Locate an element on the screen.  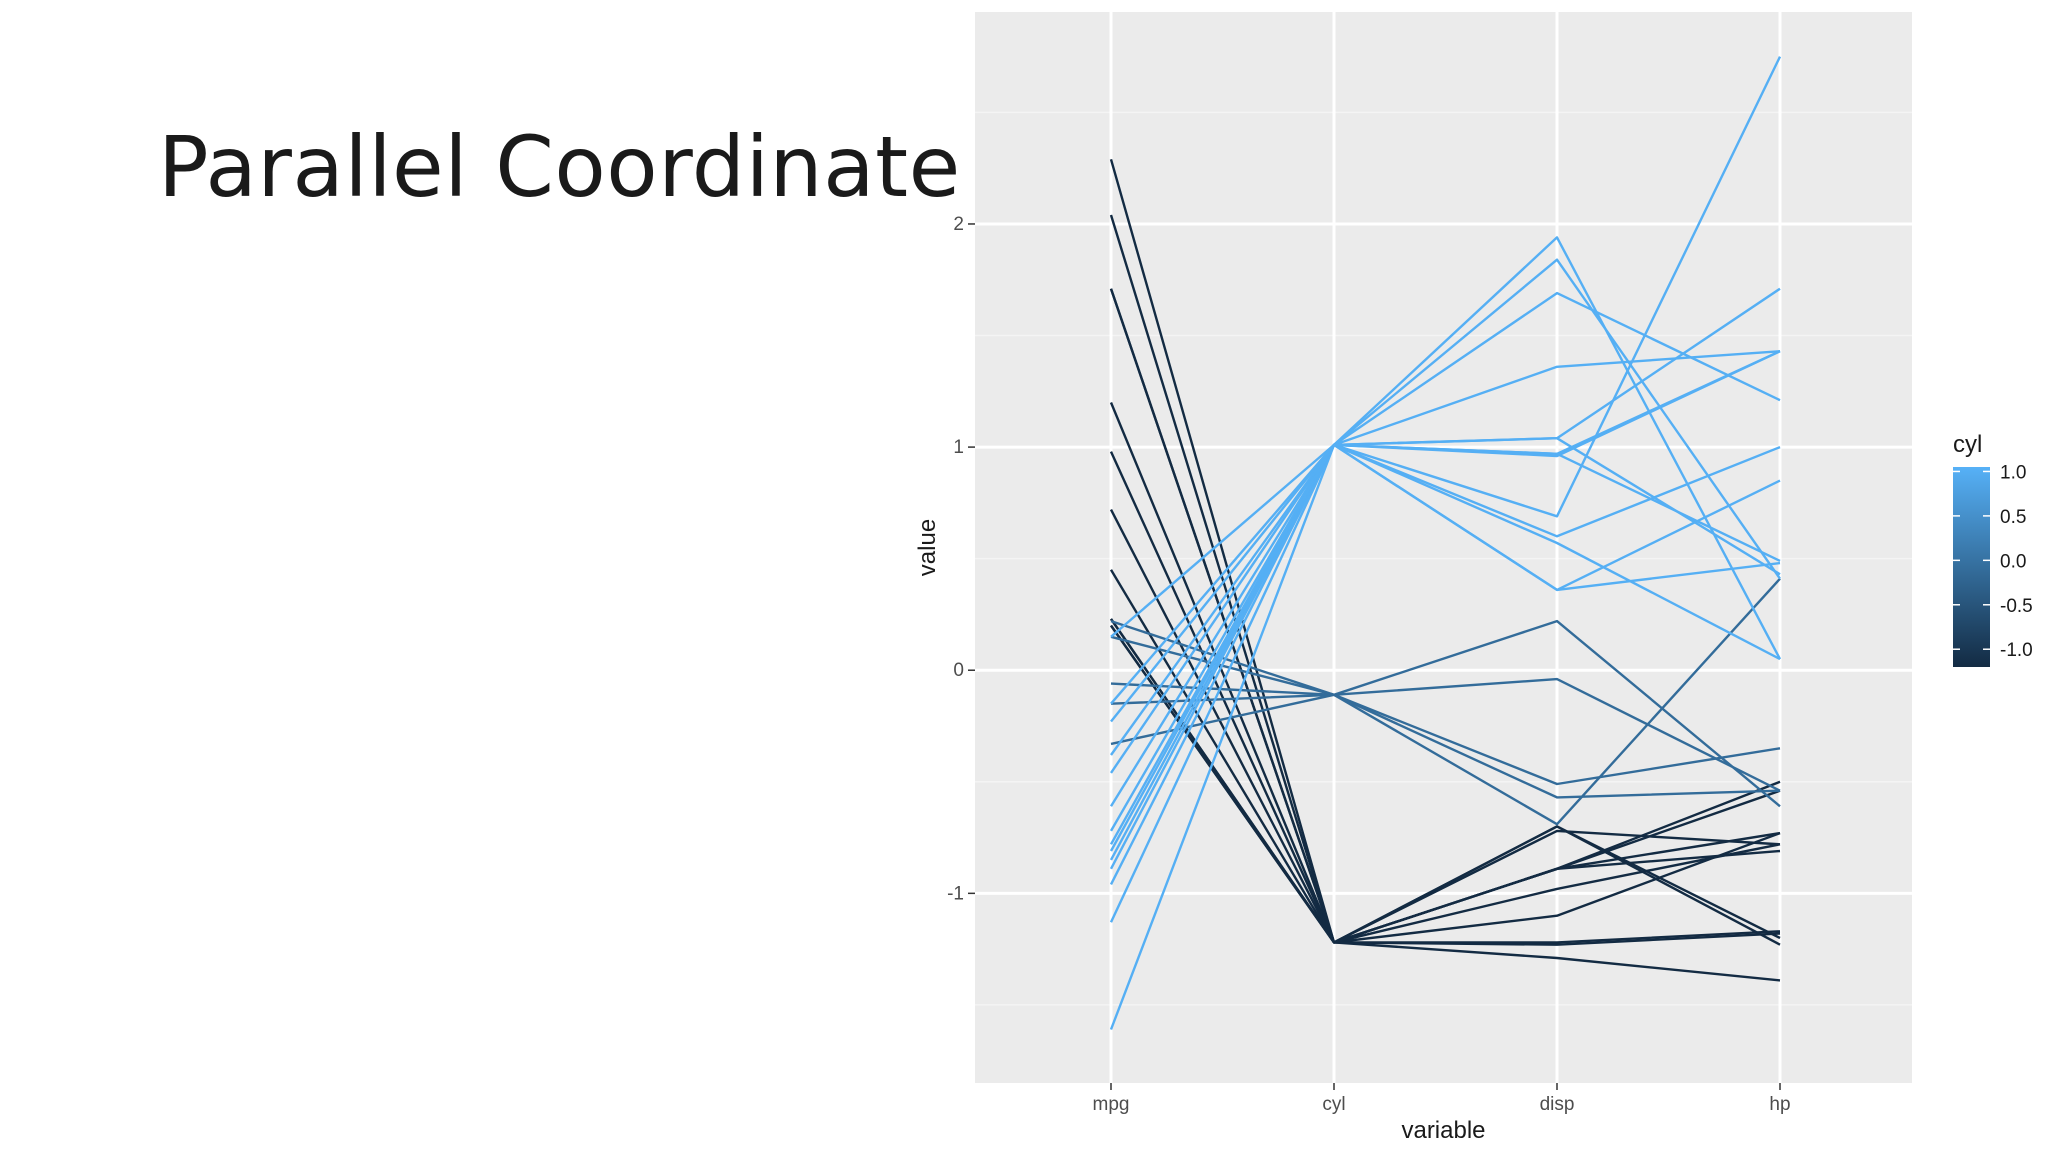
y-tick-label: 1 is located at coordinates (958, 447).